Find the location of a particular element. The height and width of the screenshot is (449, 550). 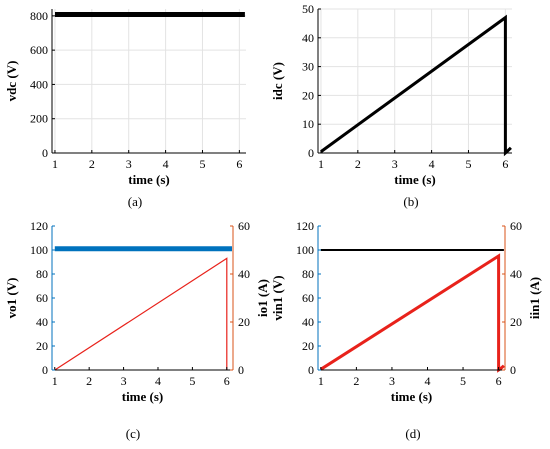

y-tick-label: 400 is located at coordinates (39, 84).